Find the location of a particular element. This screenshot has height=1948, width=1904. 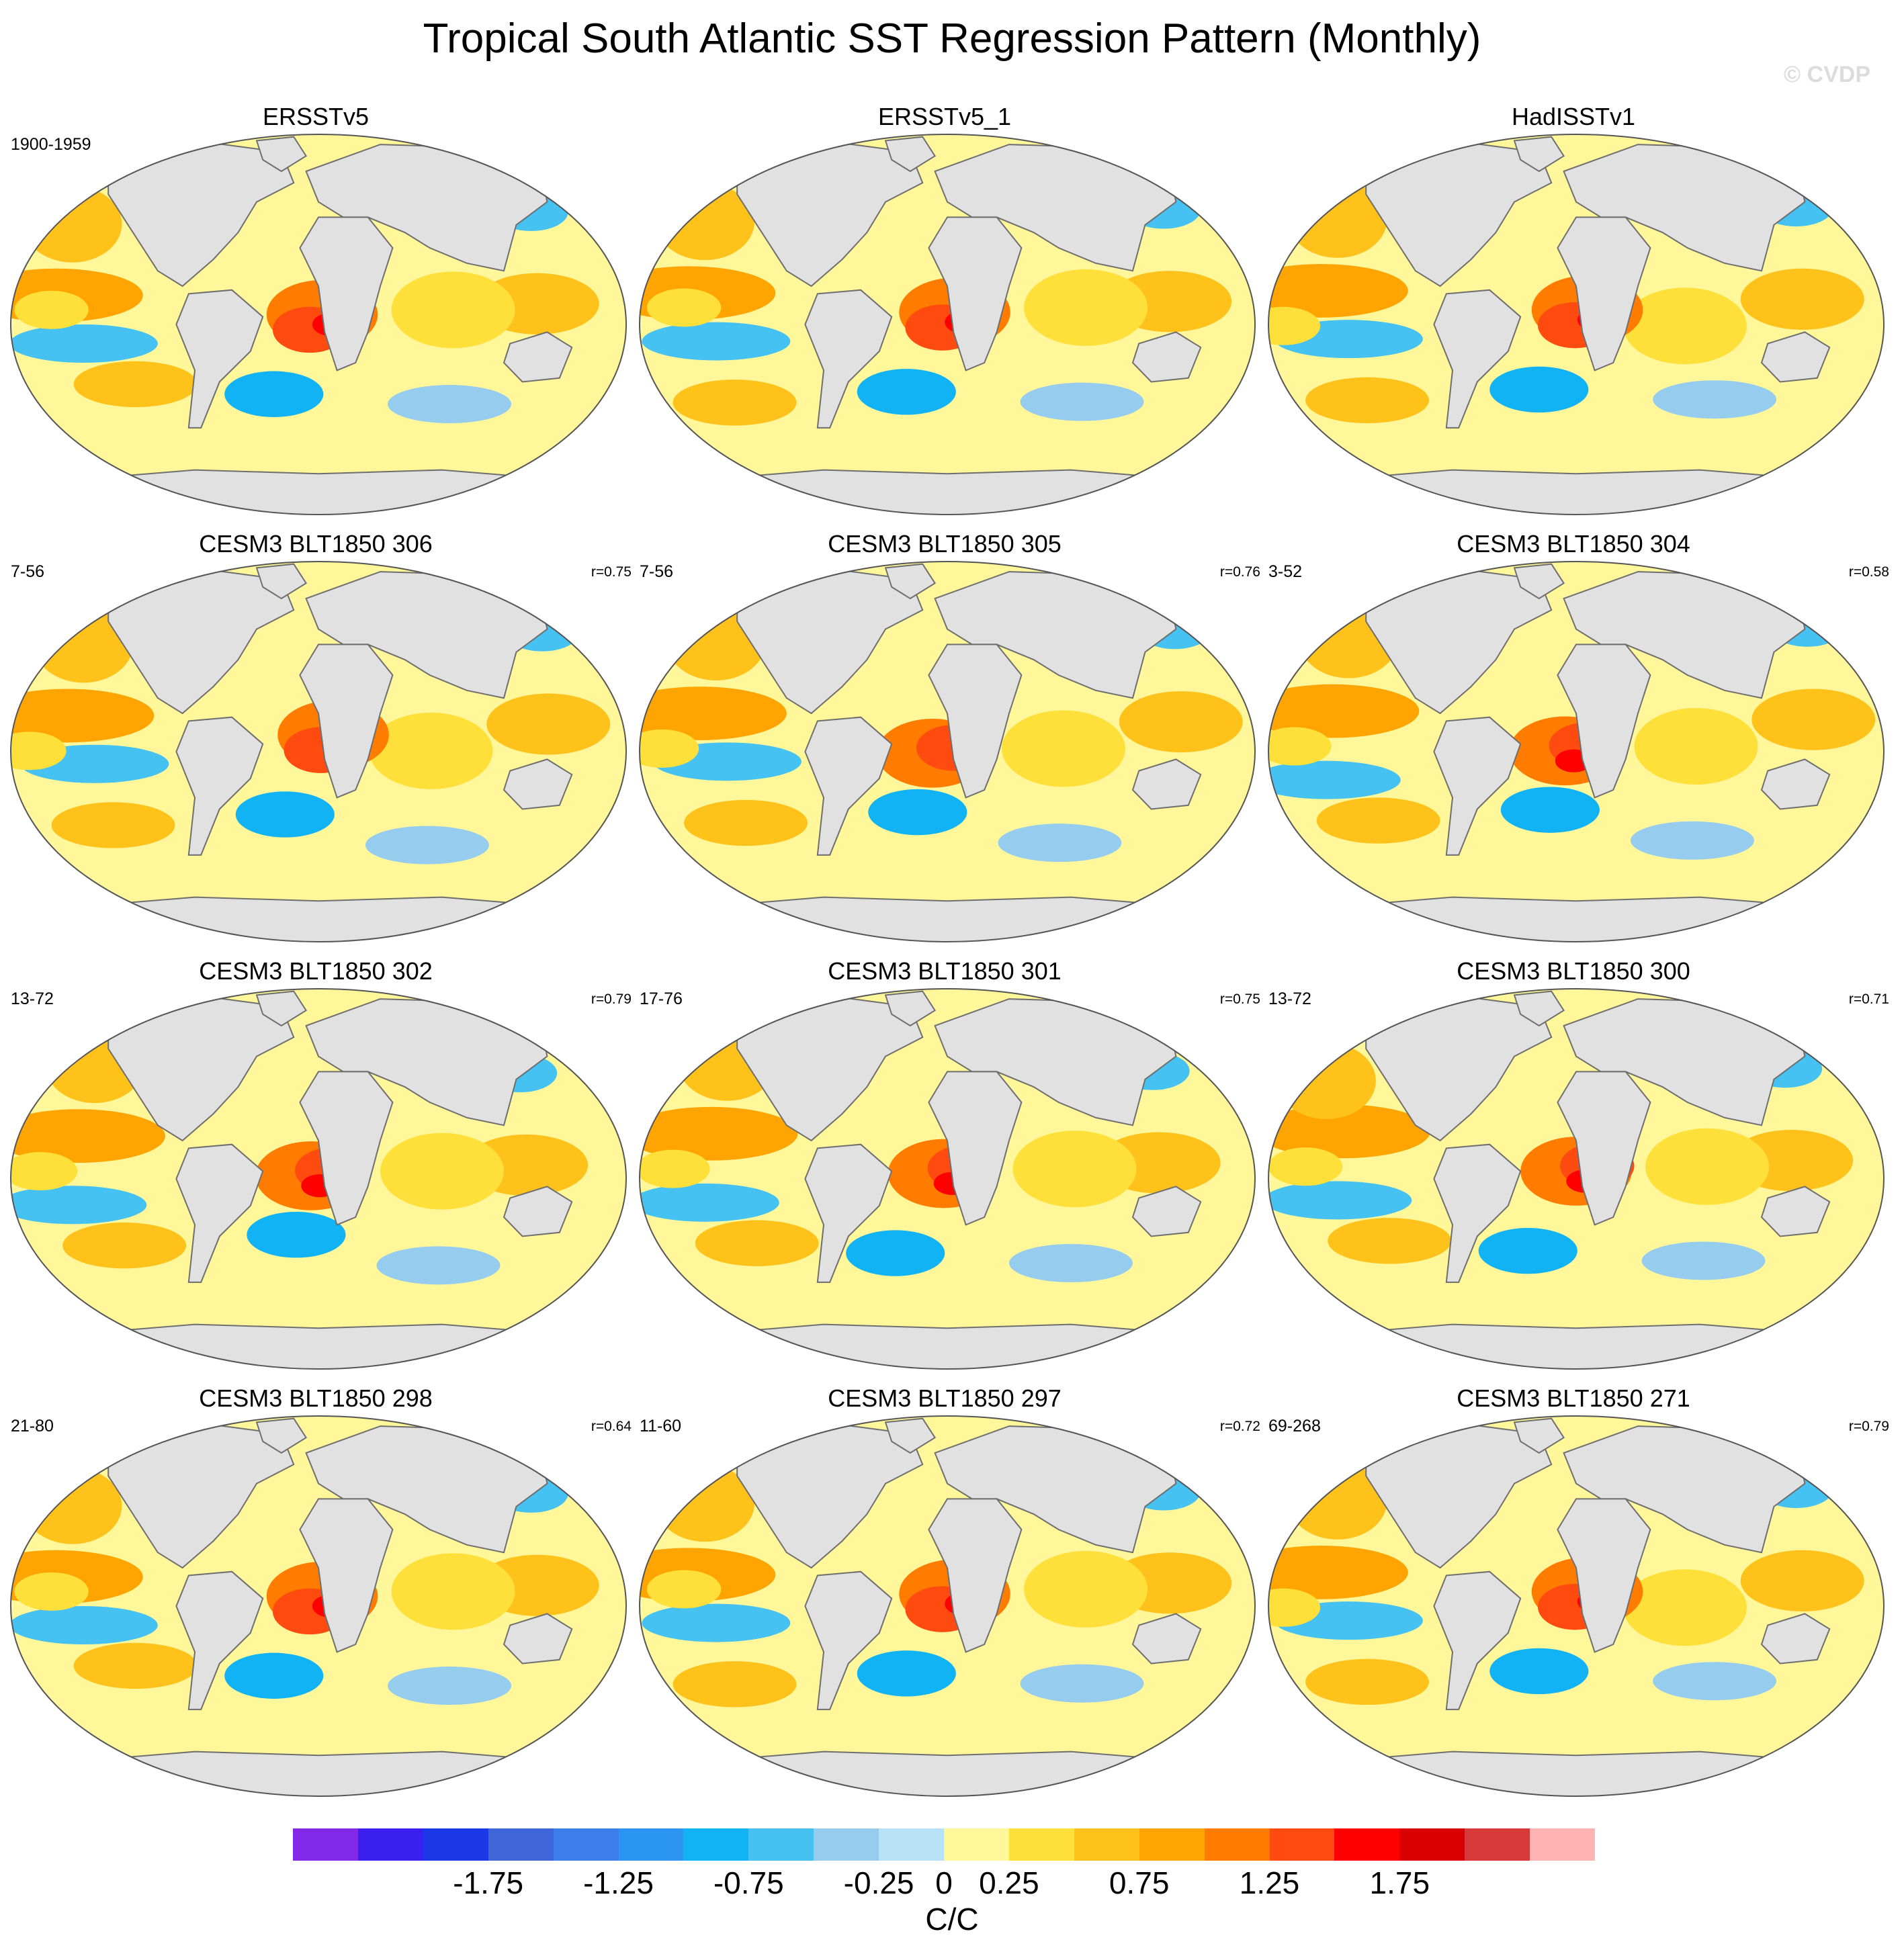

panel-correlation: r=0.64 is located at coordinates (611, 1426).